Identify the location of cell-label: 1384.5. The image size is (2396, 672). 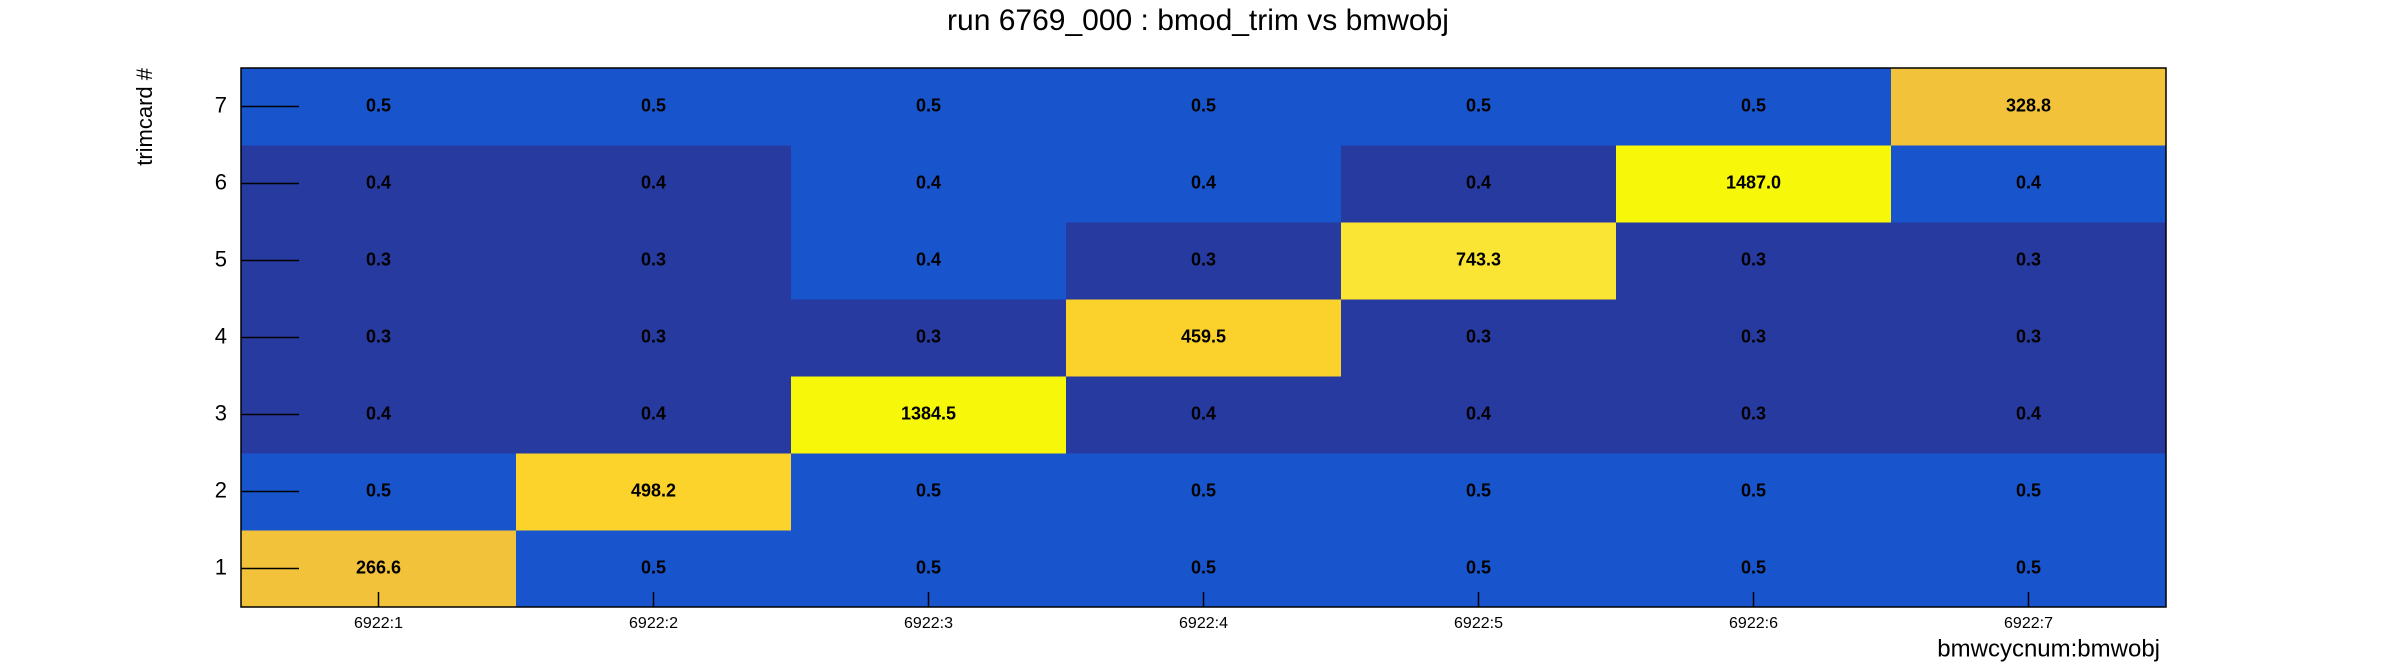
(928, 413).